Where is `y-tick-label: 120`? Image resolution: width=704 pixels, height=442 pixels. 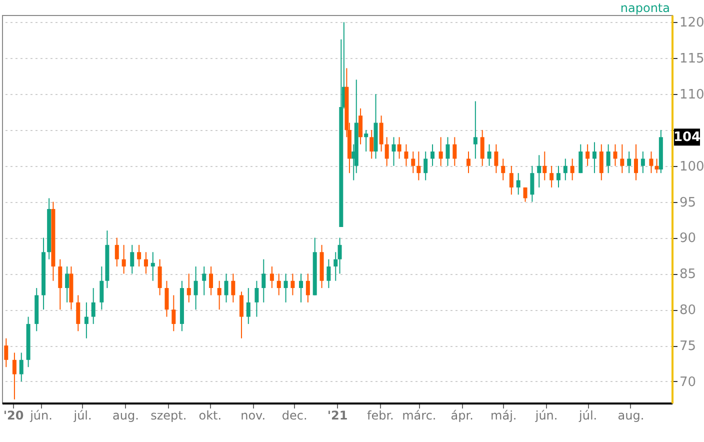
y-tick-label: 120 is located at coordinates (692, 23).